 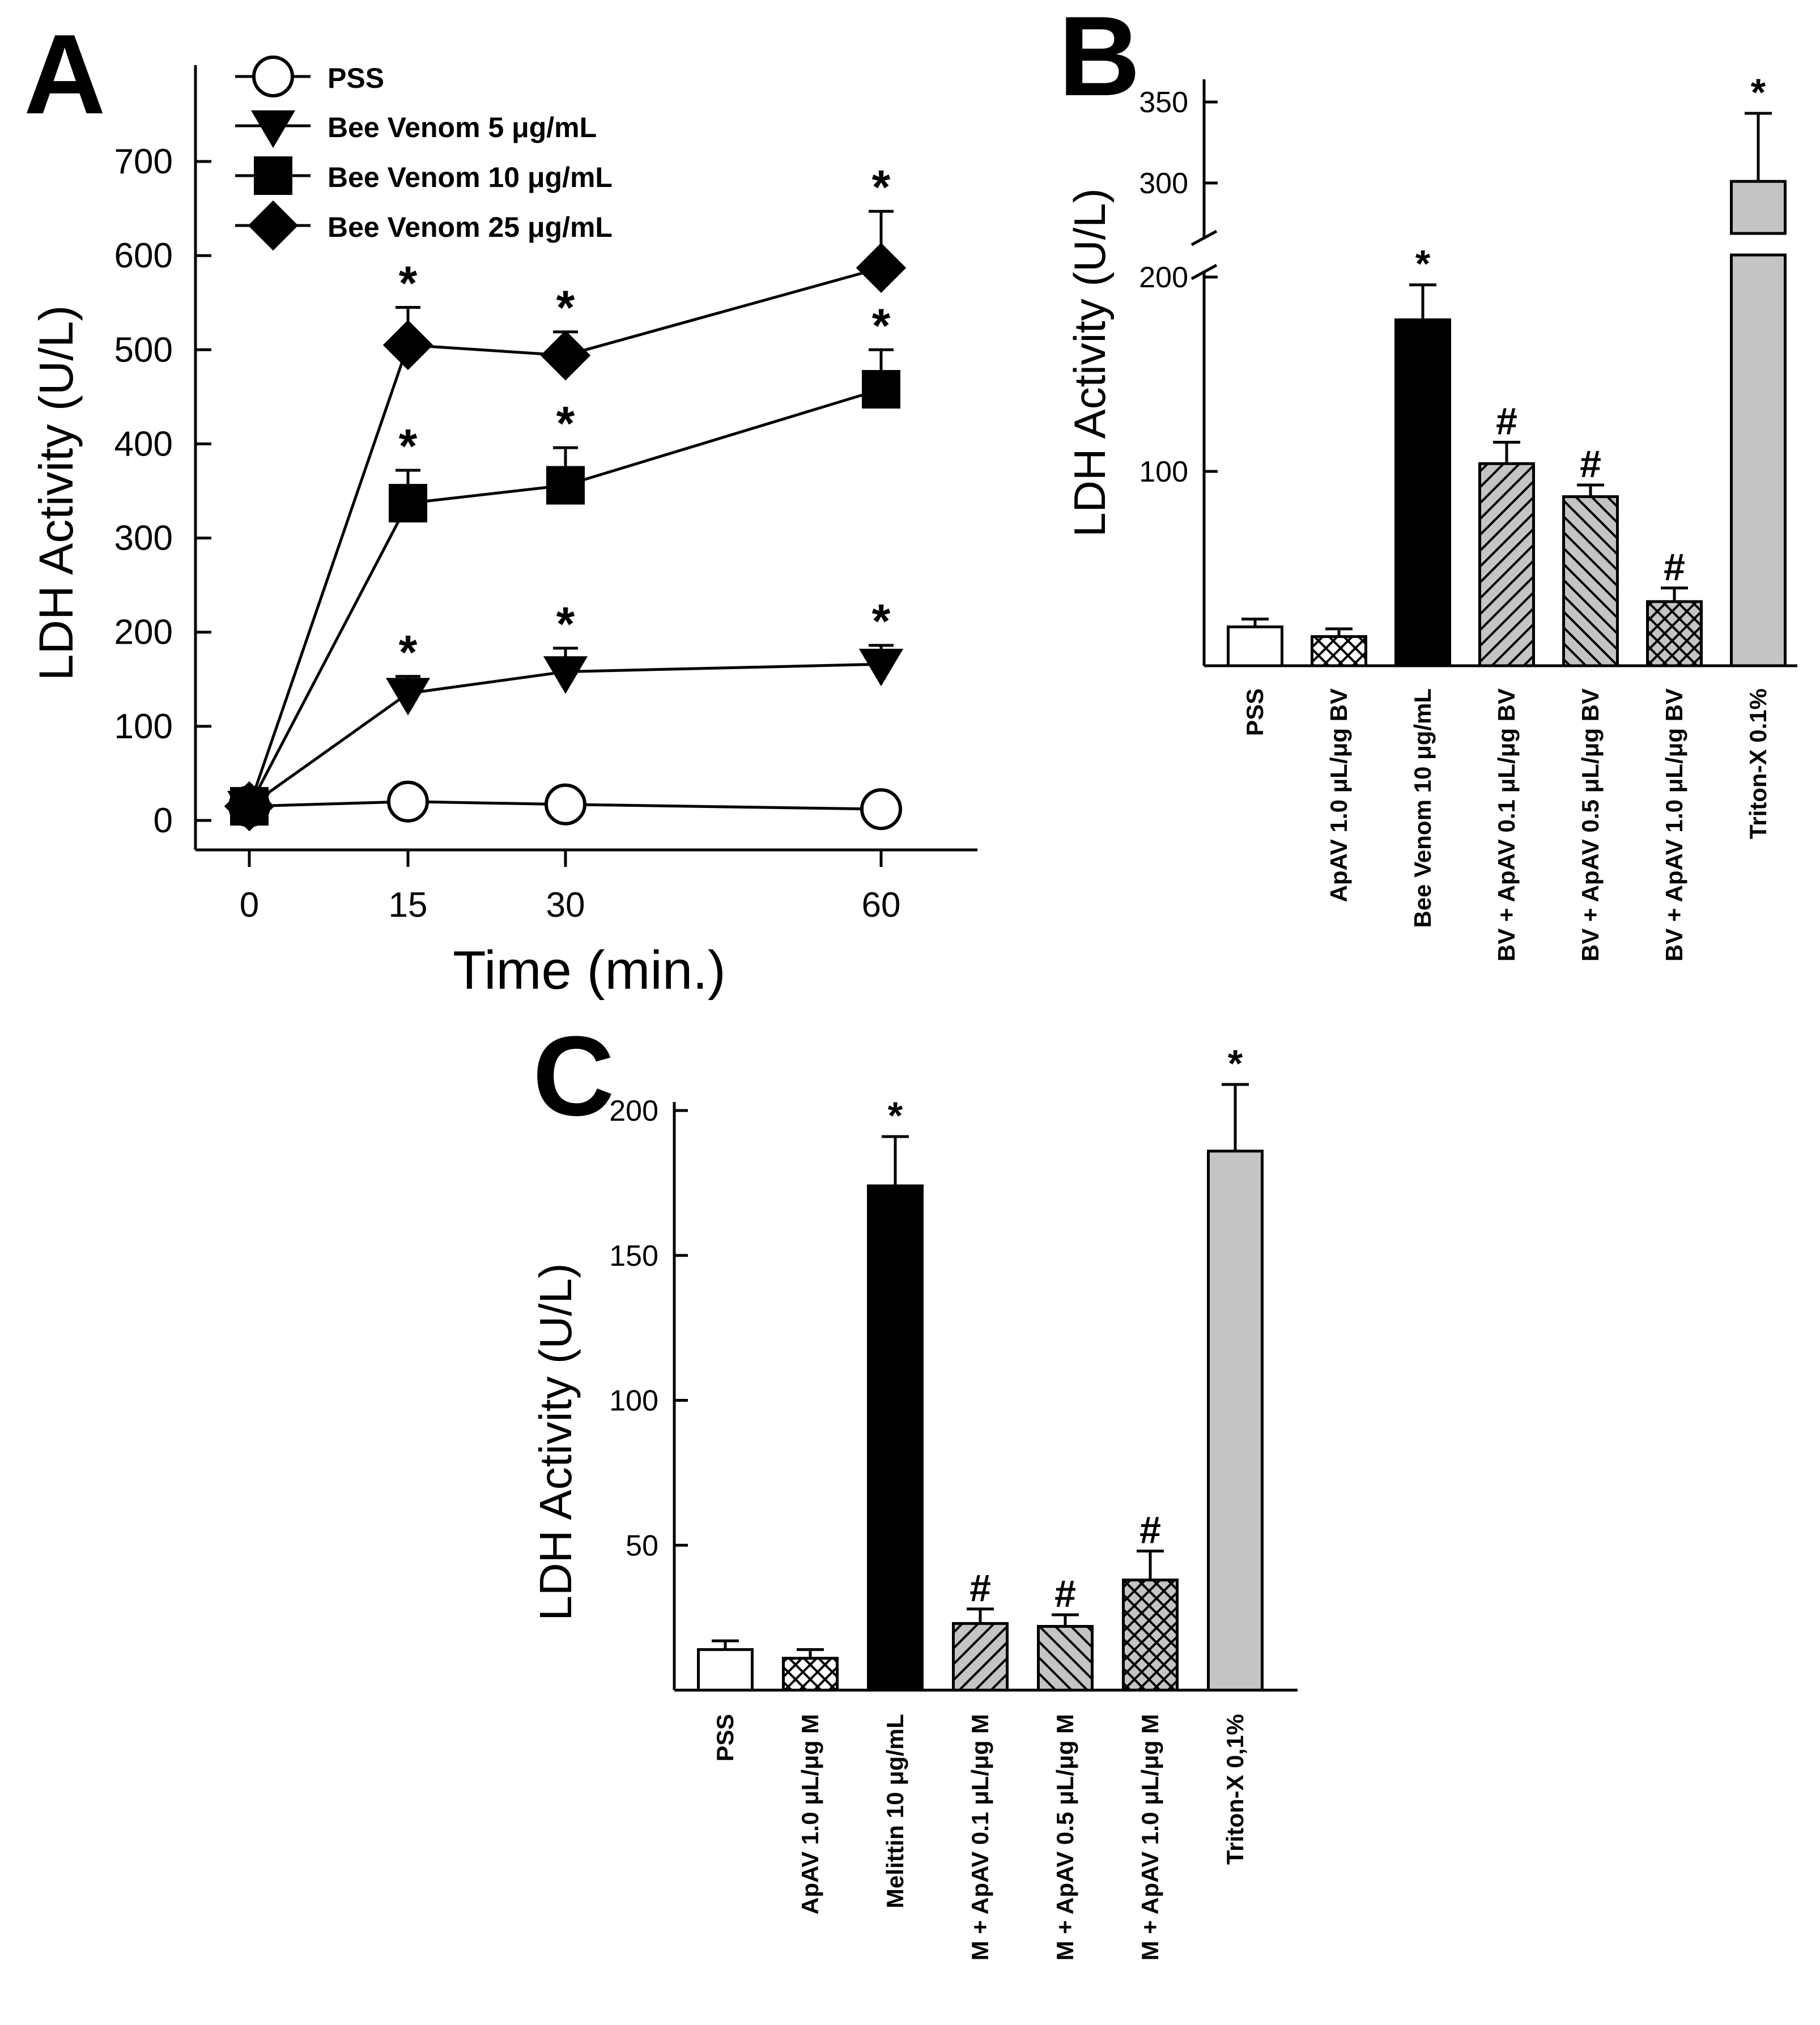 What do you see at coordinates (1338, 795) in the screenshot?
I see `panel-b-category-label: ApAV 1.0 μL/μg BV` at bounding box center [1338, 795].